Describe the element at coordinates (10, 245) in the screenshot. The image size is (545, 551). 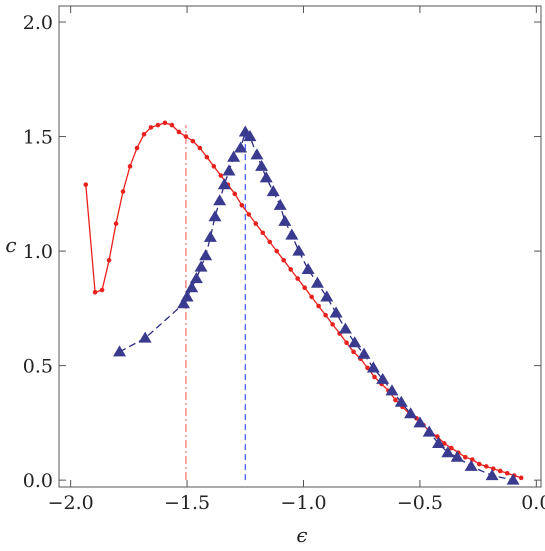
I see `y-axis-label: c` at that location.